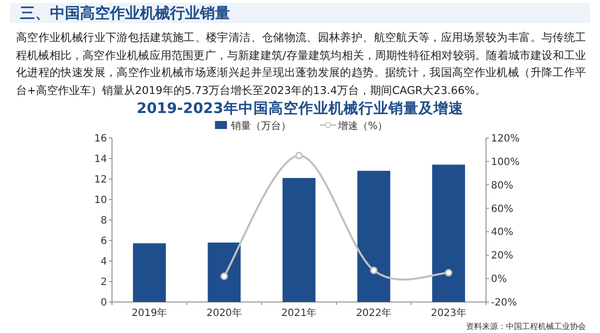  What do you see at coordinates (100, 159) in the screenshot?
I see `y-tick-label: 14` at bounding box center [100, 159].